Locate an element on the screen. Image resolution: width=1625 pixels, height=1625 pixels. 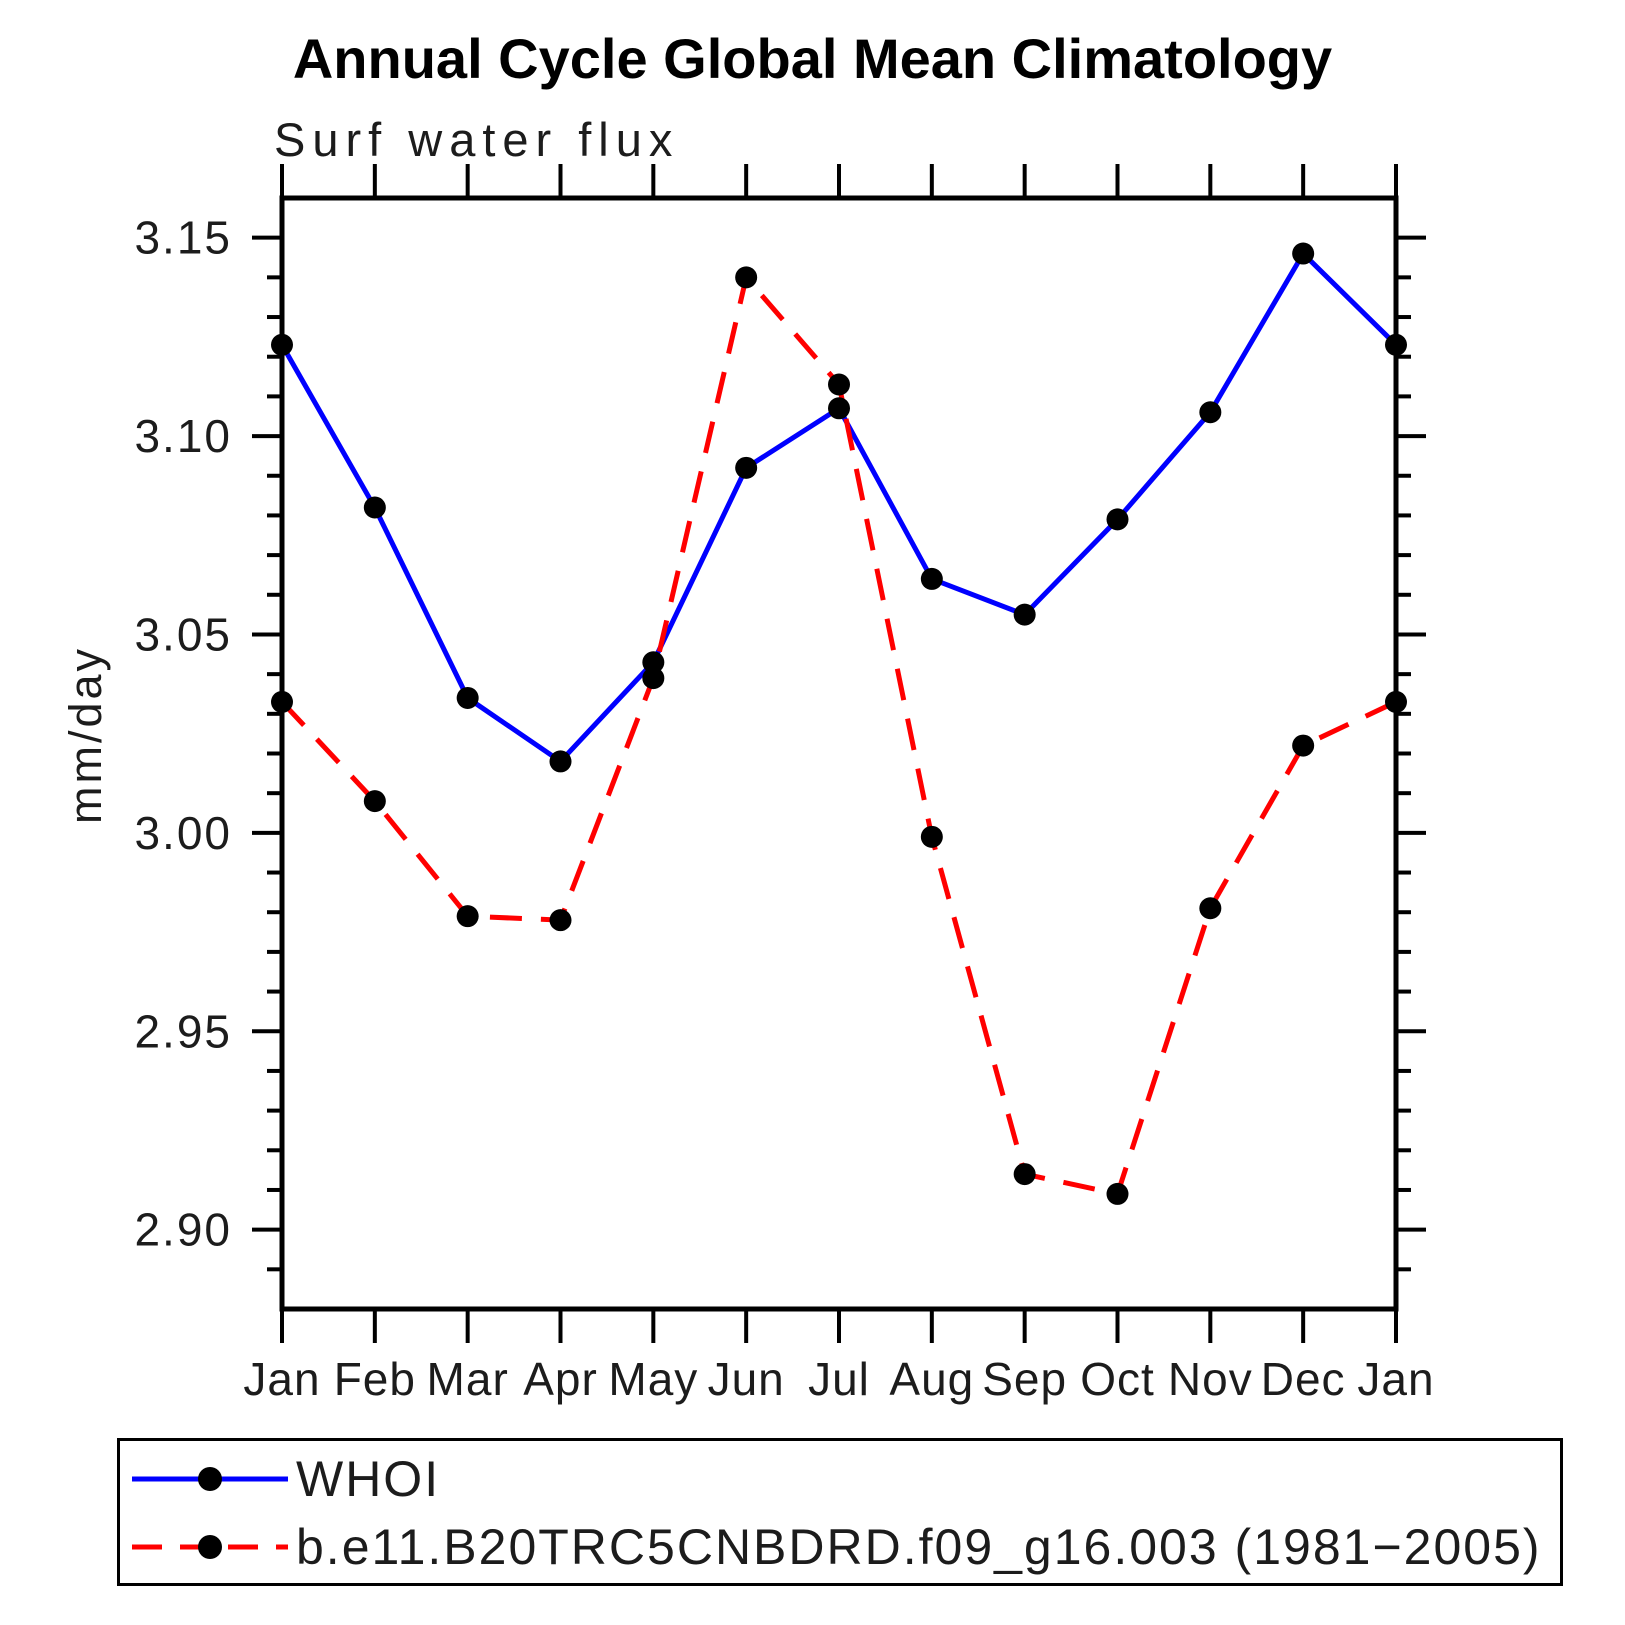
x-tick-label: Sep is located at coordinates (1024, 1379).